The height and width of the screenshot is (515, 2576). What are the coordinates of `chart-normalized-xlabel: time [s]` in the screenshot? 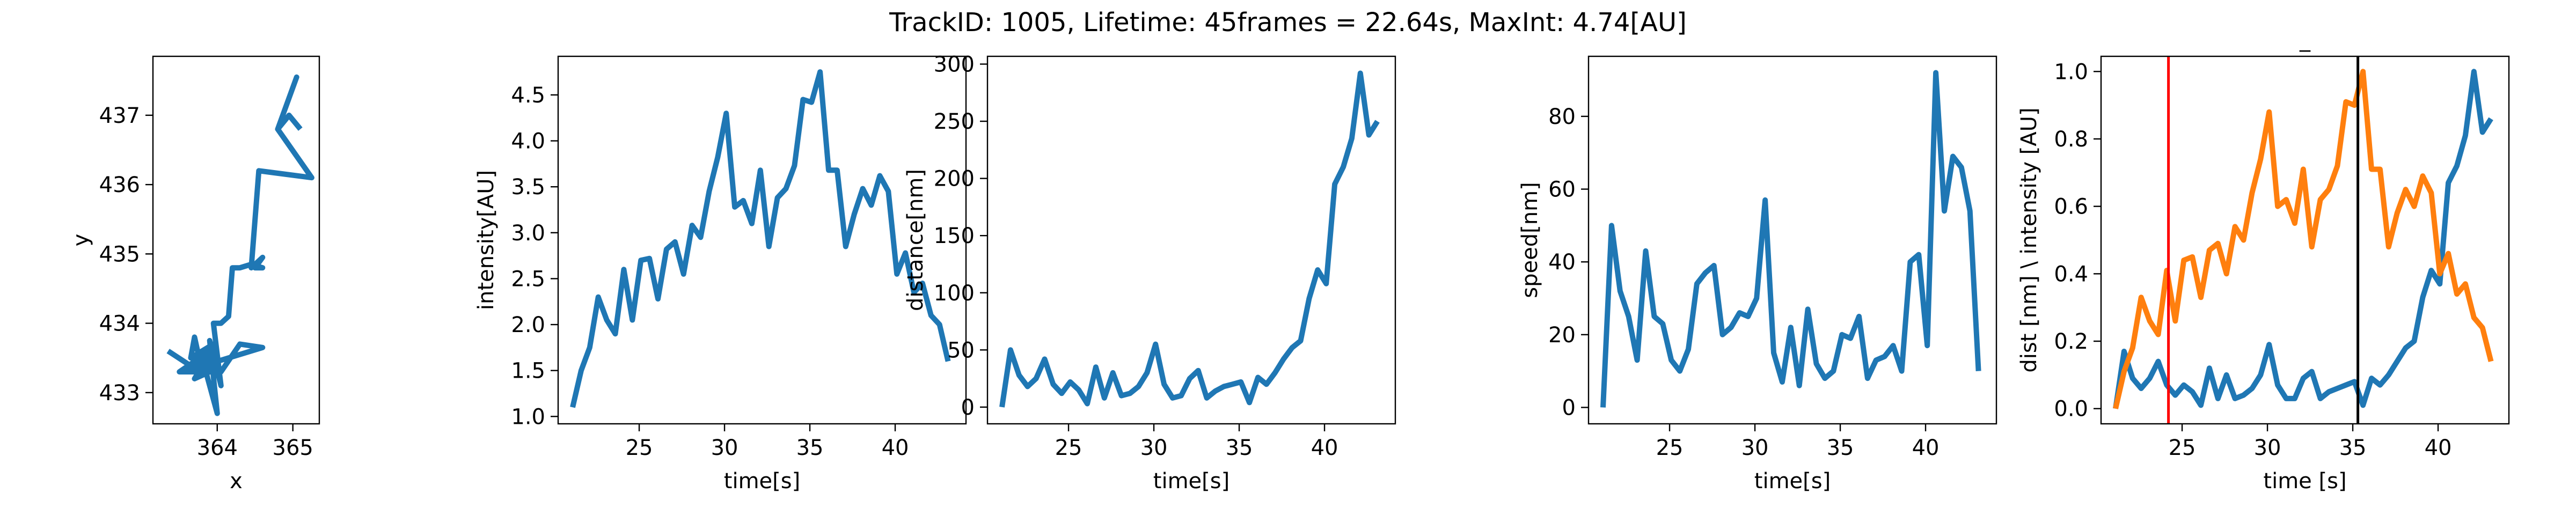 It's located at (2304, 482).